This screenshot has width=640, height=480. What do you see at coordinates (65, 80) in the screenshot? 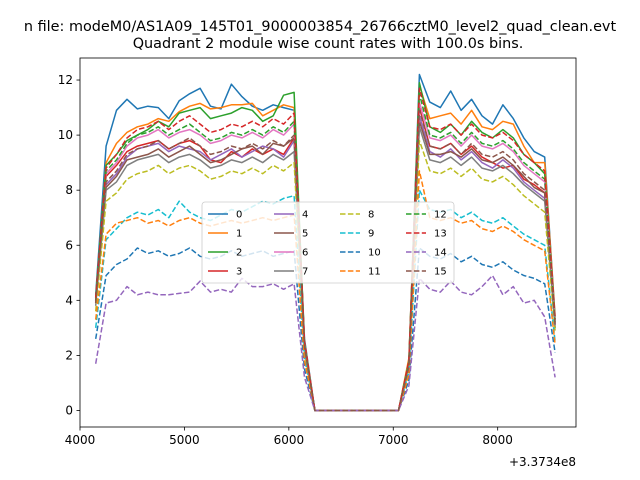
I see `y-tick-label: 12` at bounding box center [65, 80].